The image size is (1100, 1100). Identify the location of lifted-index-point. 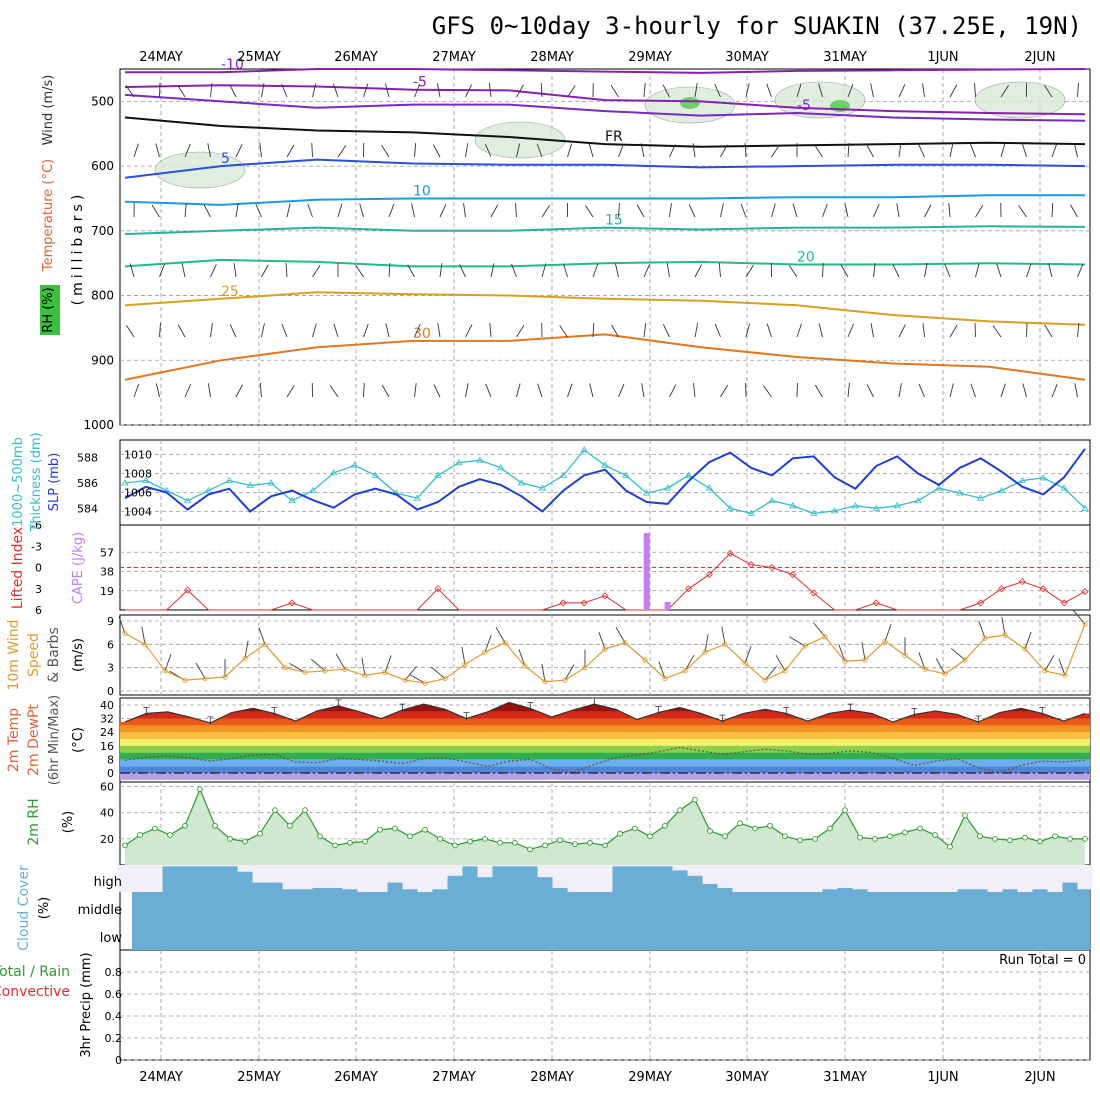
(688, 589).